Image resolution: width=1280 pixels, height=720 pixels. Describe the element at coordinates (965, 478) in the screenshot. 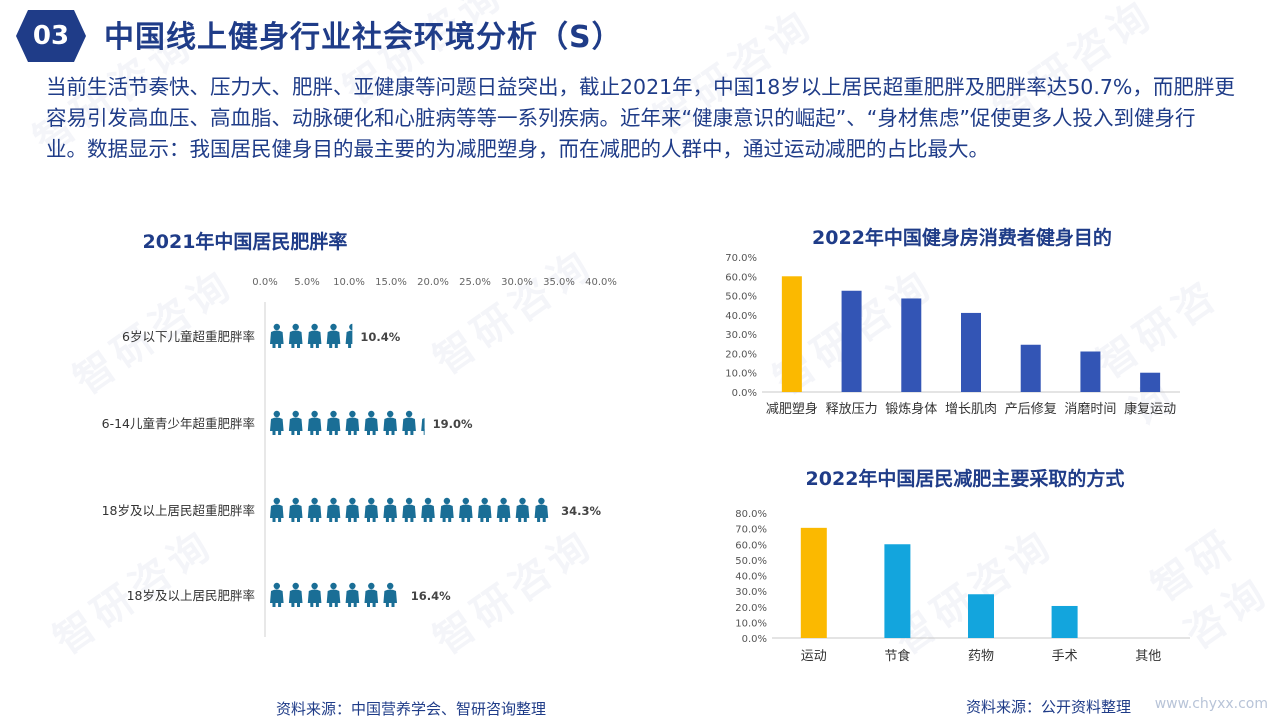

I see `chart-title: 2022年中国居民减肥主要采取的方式` at that location.